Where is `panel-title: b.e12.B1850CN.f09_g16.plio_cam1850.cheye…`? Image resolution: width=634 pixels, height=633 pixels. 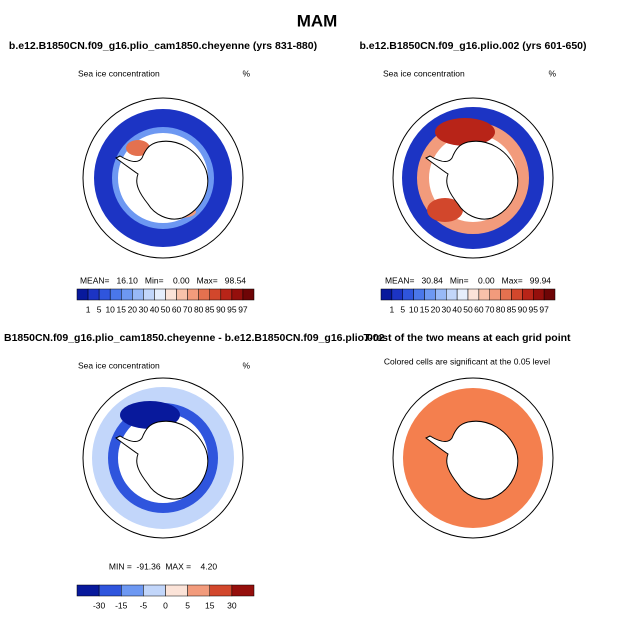
panel-title: b.e12.B1850CN.f09_g16.plio_cam1850.cheye… is located at coordinates (163, 46).